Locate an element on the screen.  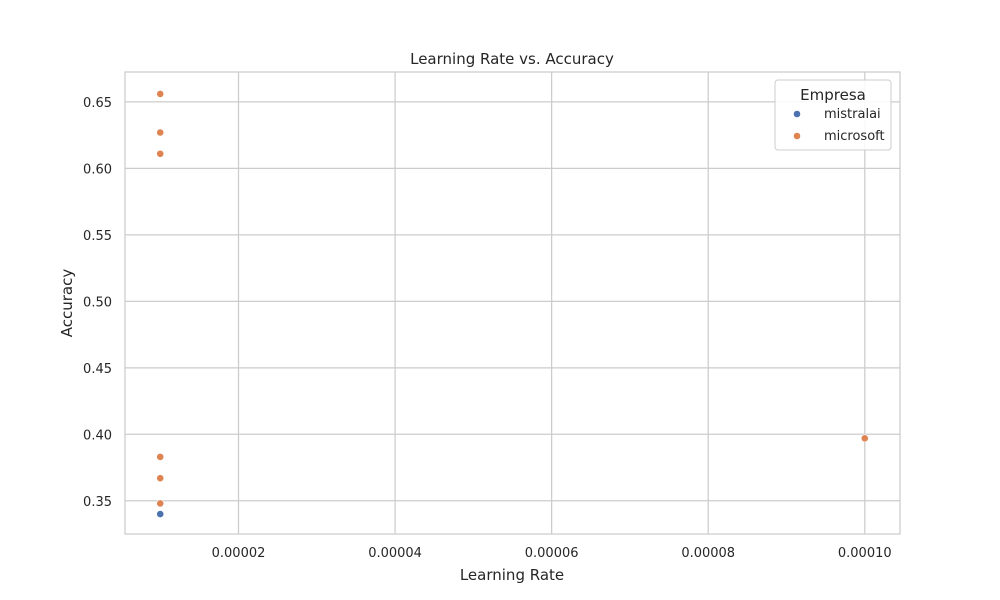
legend-items: mistralai microsoft is located at coordinates (839, 125).